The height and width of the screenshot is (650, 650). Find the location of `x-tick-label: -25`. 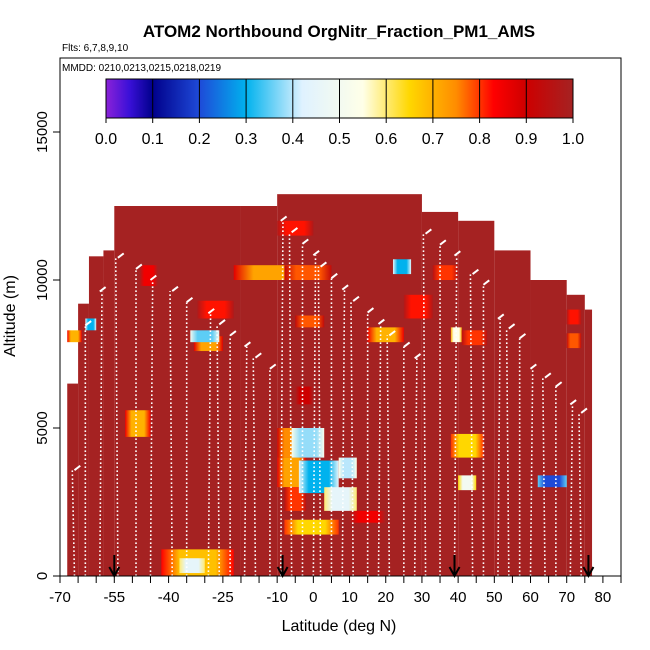

x-tick-label: -25 is located at coordinates (223, 597).